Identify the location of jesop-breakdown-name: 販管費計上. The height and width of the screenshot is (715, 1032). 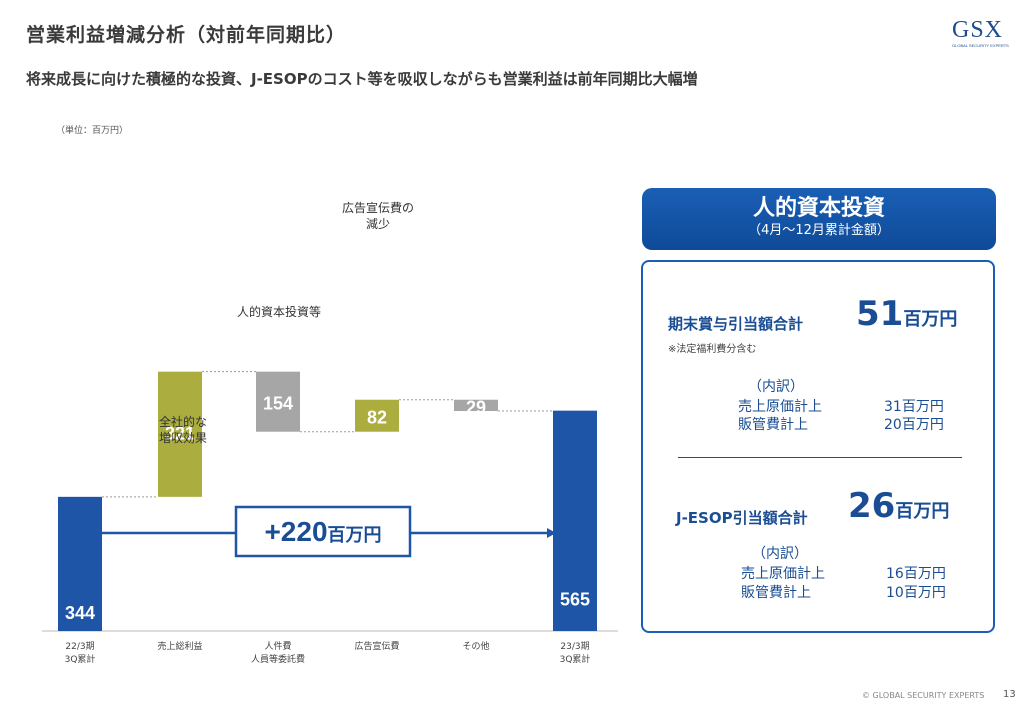
(776, 593).